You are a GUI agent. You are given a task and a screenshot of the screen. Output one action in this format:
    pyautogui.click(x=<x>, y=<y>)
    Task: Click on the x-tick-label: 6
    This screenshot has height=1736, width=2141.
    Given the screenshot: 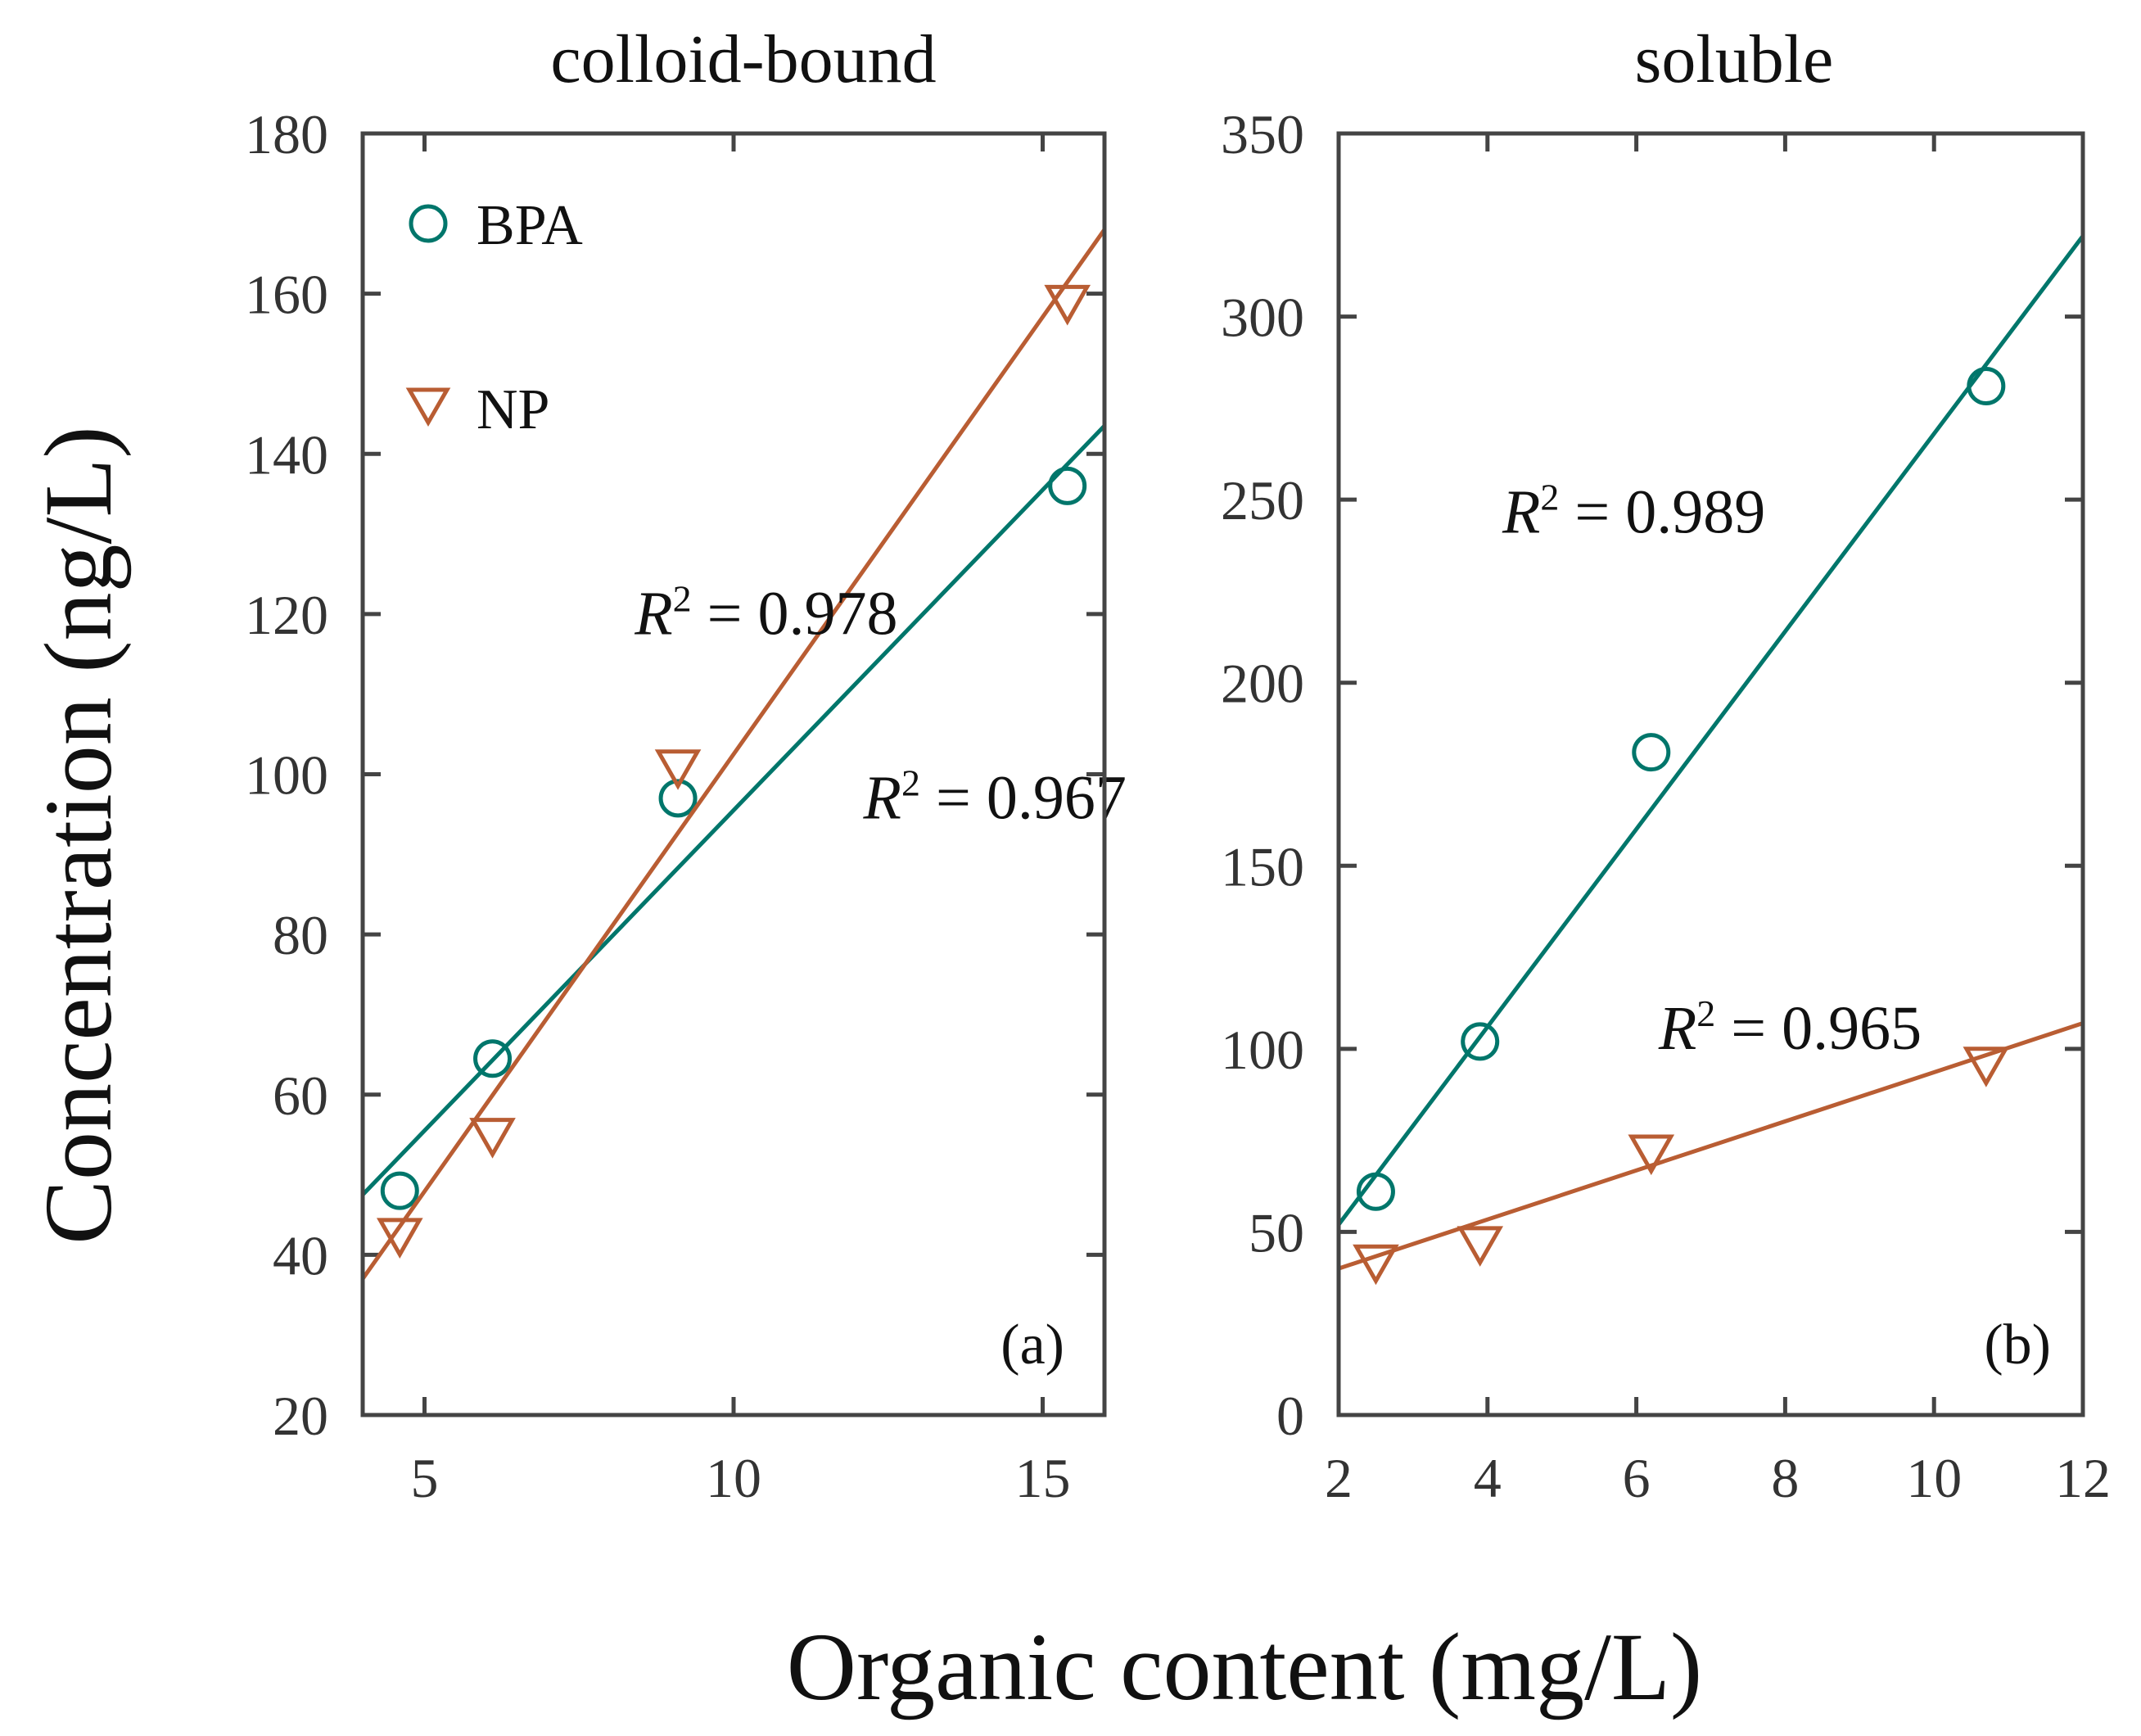 What is the action you would take?
    pyautogui.click(x=1637, y=1478)
    